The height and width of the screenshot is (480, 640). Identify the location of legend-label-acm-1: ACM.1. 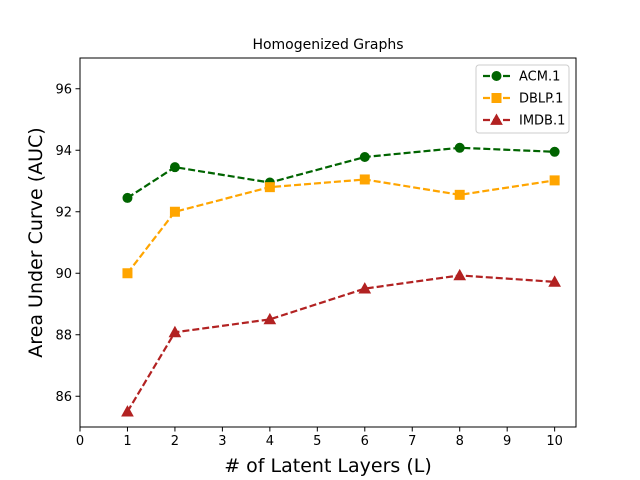
(539, 77).